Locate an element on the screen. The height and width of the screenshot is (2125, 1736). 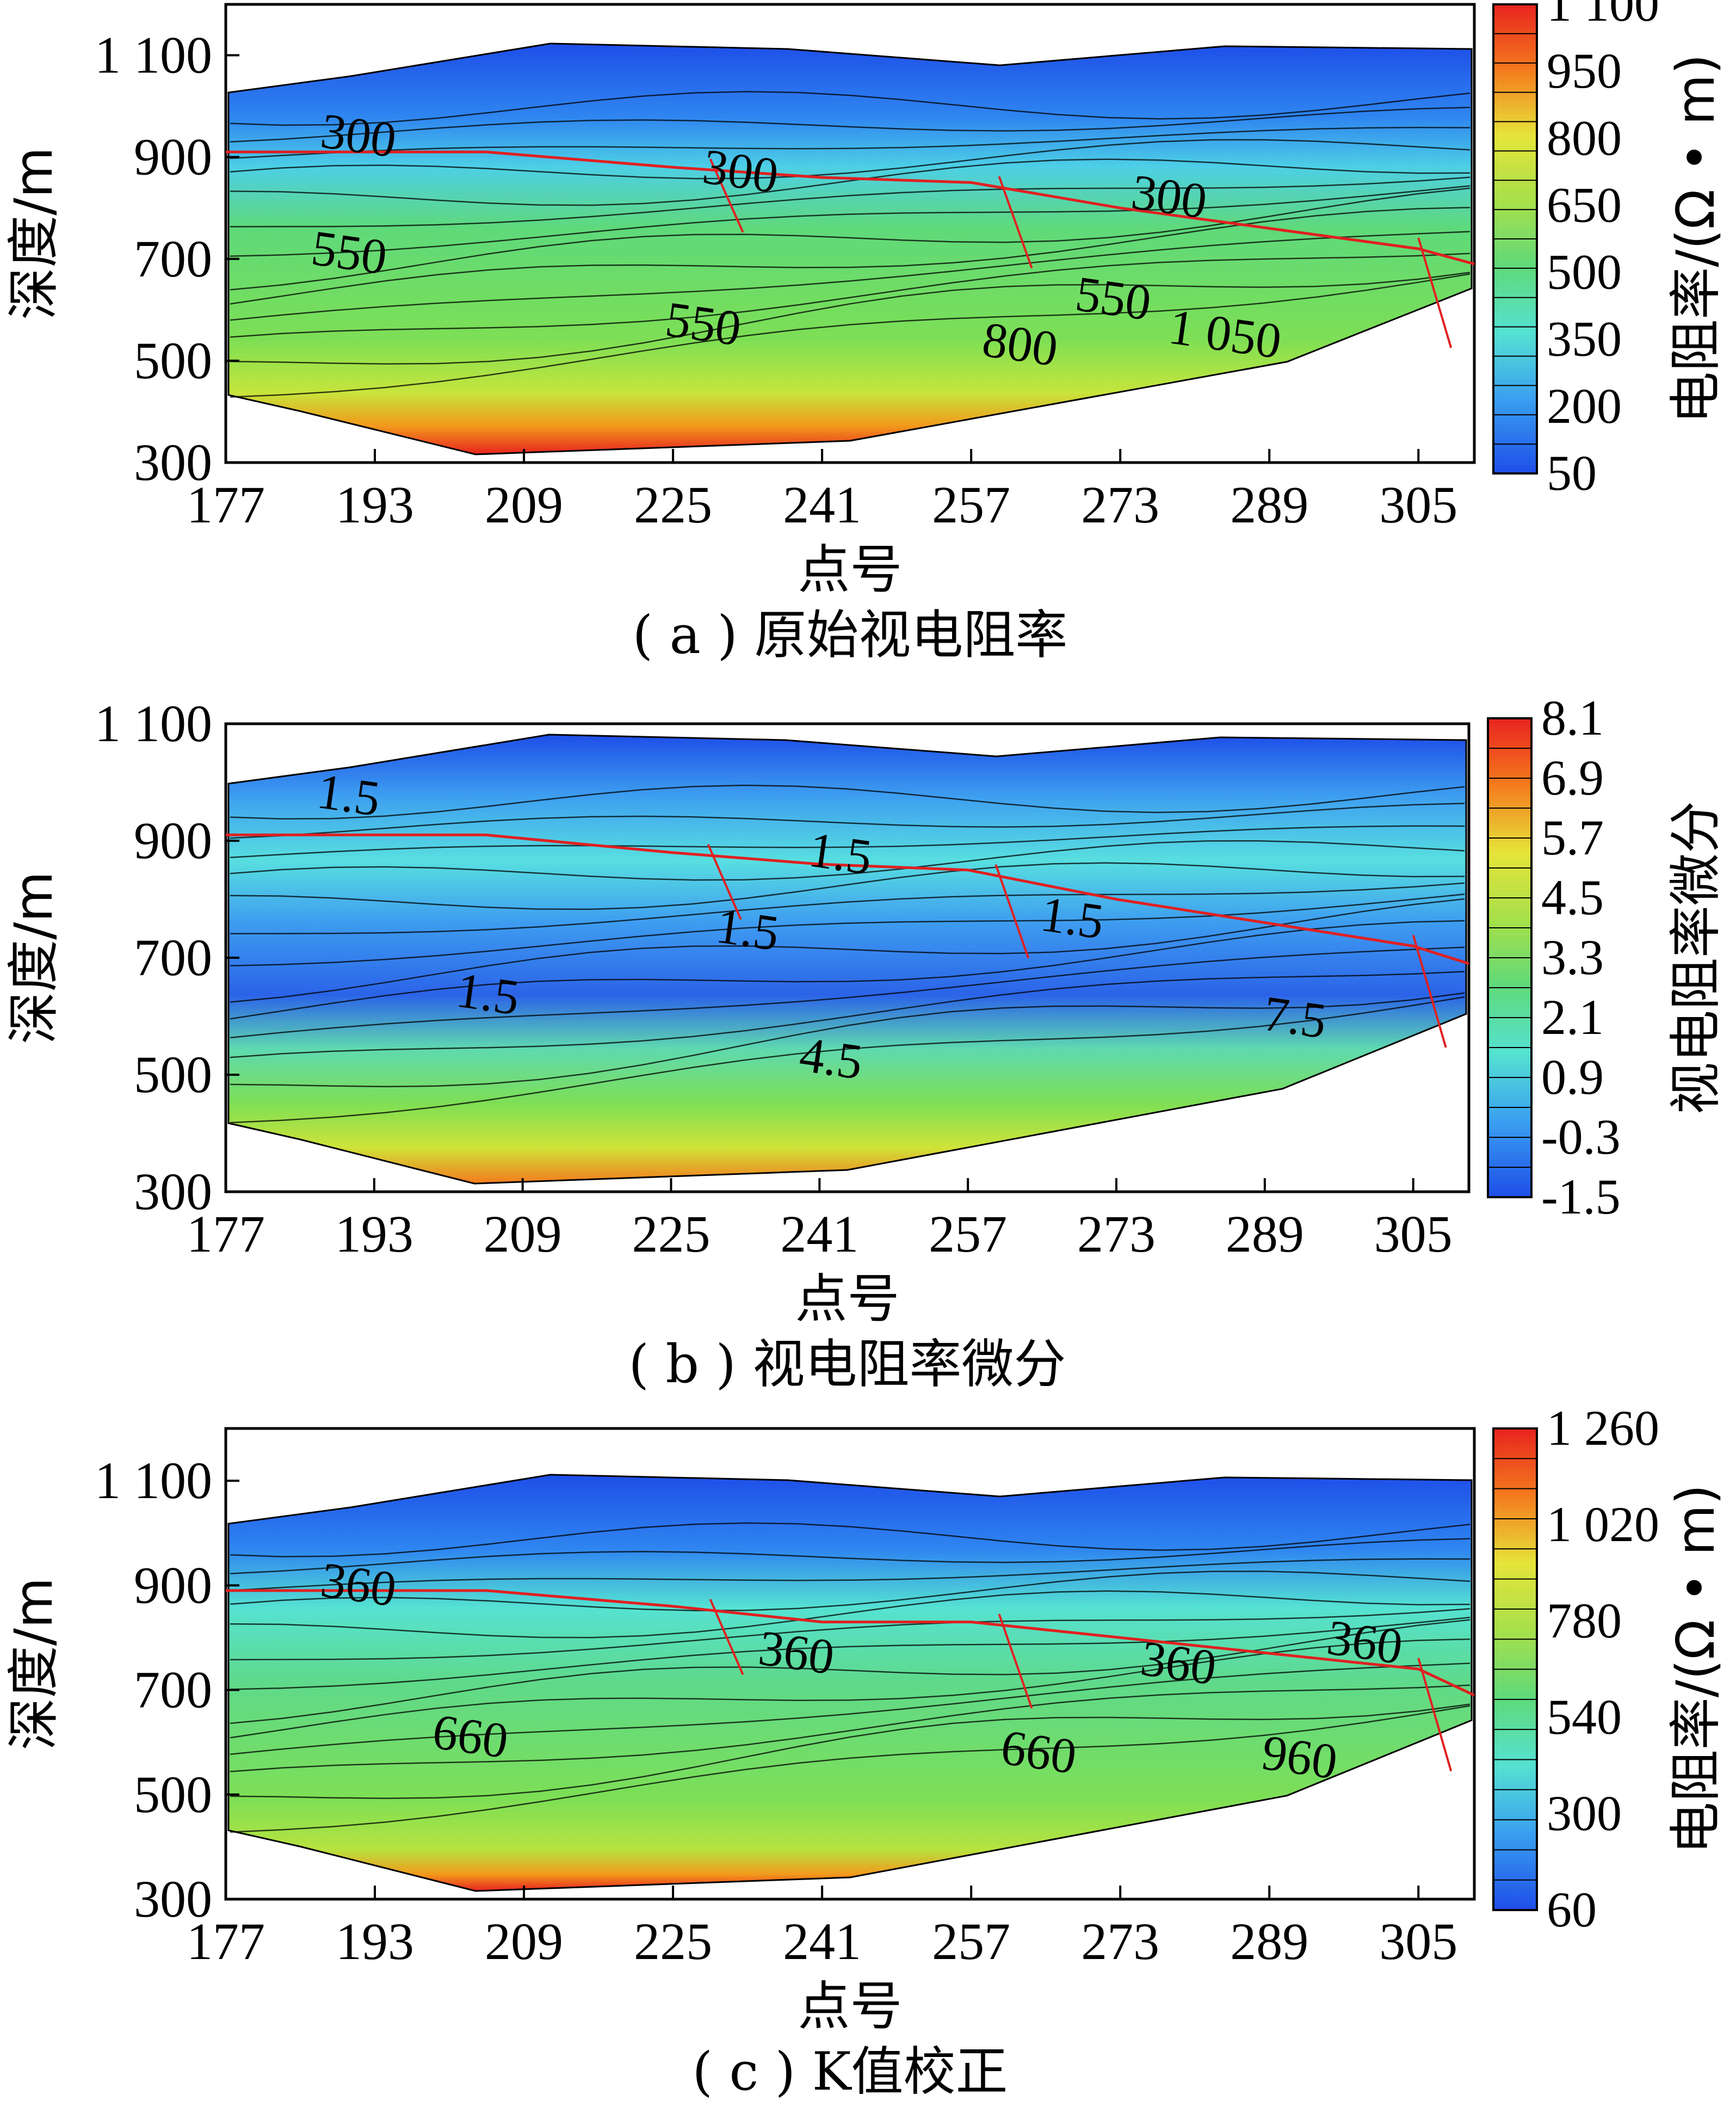
colorbar-tick-label: -0.3 is located at coordinates (1581, 1137).